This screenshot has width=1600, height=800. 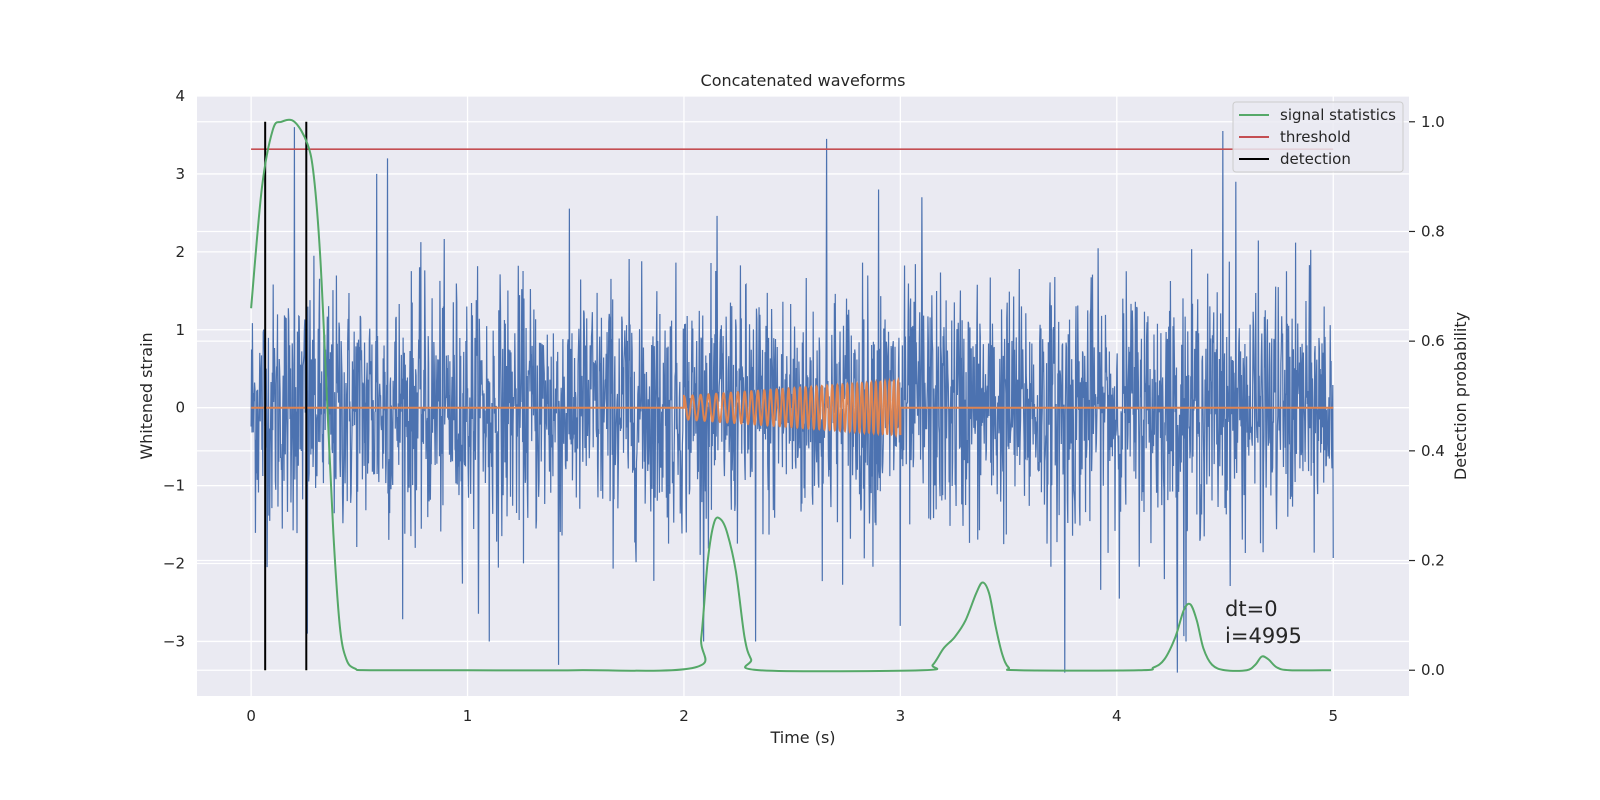 What do you see at coordinates (174, 564) in the screenshot?
I see `y-tick-label: −2` at bounding box center [174, 564].